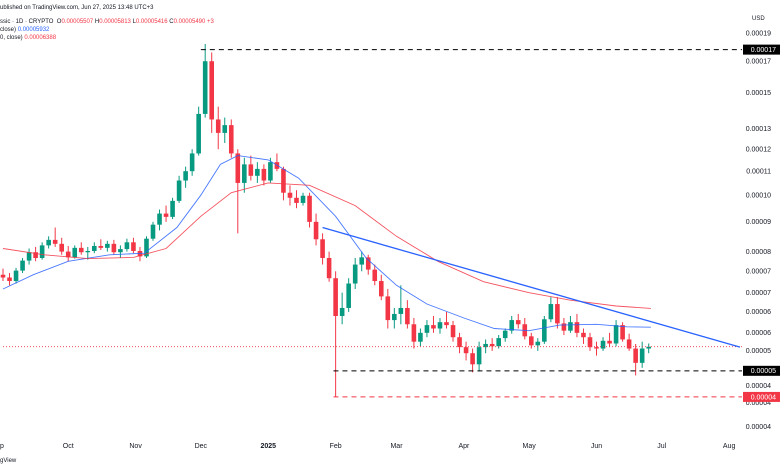 The width and height of the screenshot is (780, 470). What do you see at coordinates (661, 446) in the screenshot?
I see `x-tick-label: Jul` at bounding box center [661, 446].